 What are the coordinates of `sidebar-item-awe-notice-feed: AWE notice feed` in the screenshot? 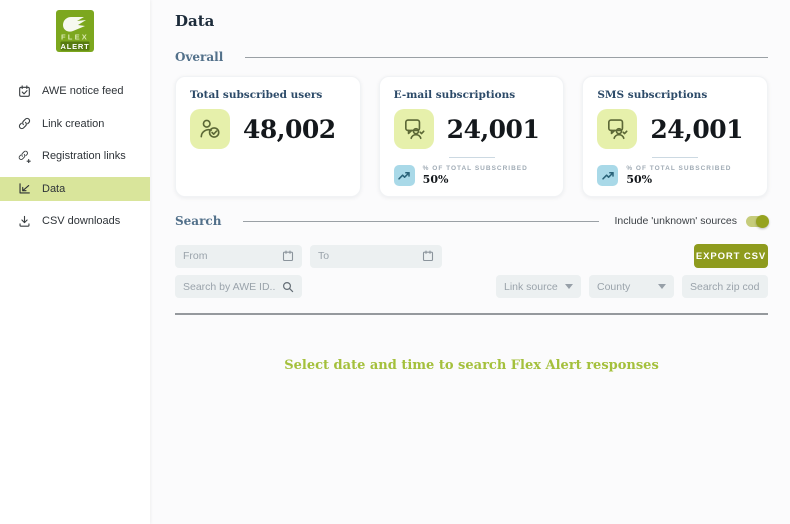 It's located at (75, 91).